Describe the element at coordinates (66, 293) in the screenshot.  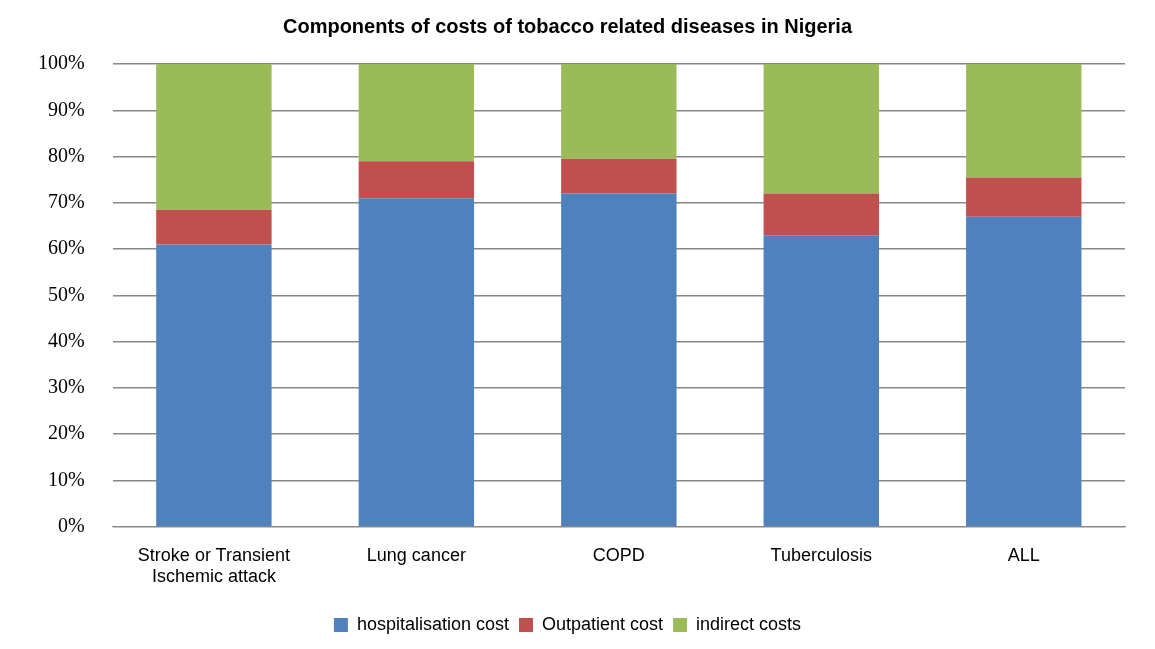
I see `y-tick-label: 50%` at that location.